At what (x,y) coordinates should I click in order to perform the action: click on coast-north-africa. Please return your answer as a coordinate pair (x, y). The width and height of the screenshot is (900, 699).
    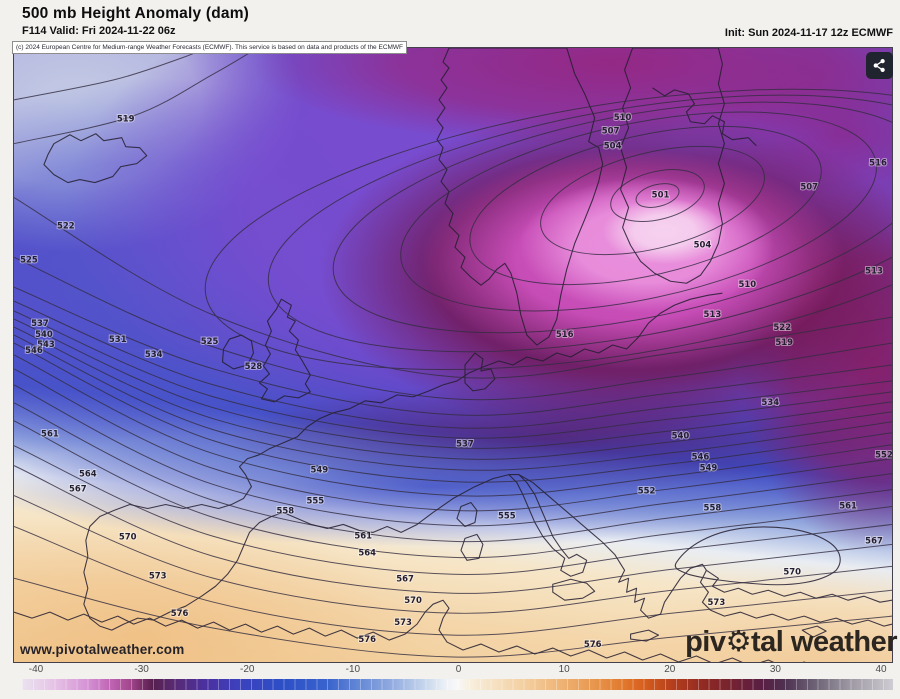
    Looking at the image, I should click on (410, 630).